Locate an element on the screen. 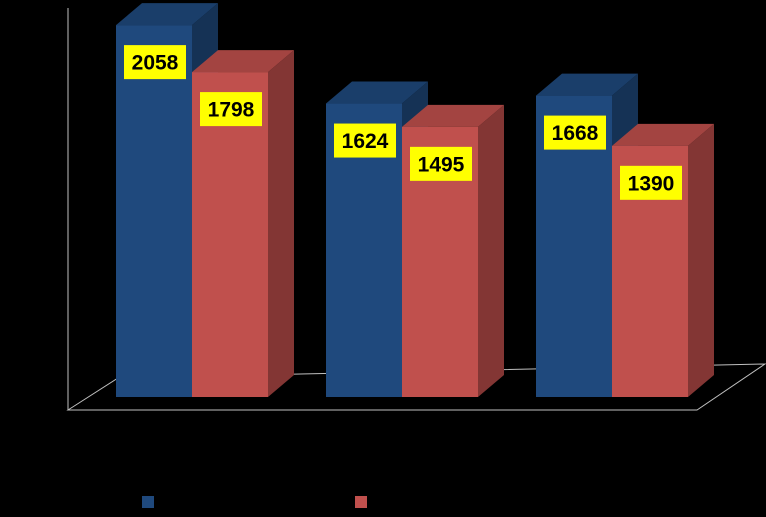 This screenshot has height=517, width=766. data-label-value: 1390 is located at coordinates (651, 183).